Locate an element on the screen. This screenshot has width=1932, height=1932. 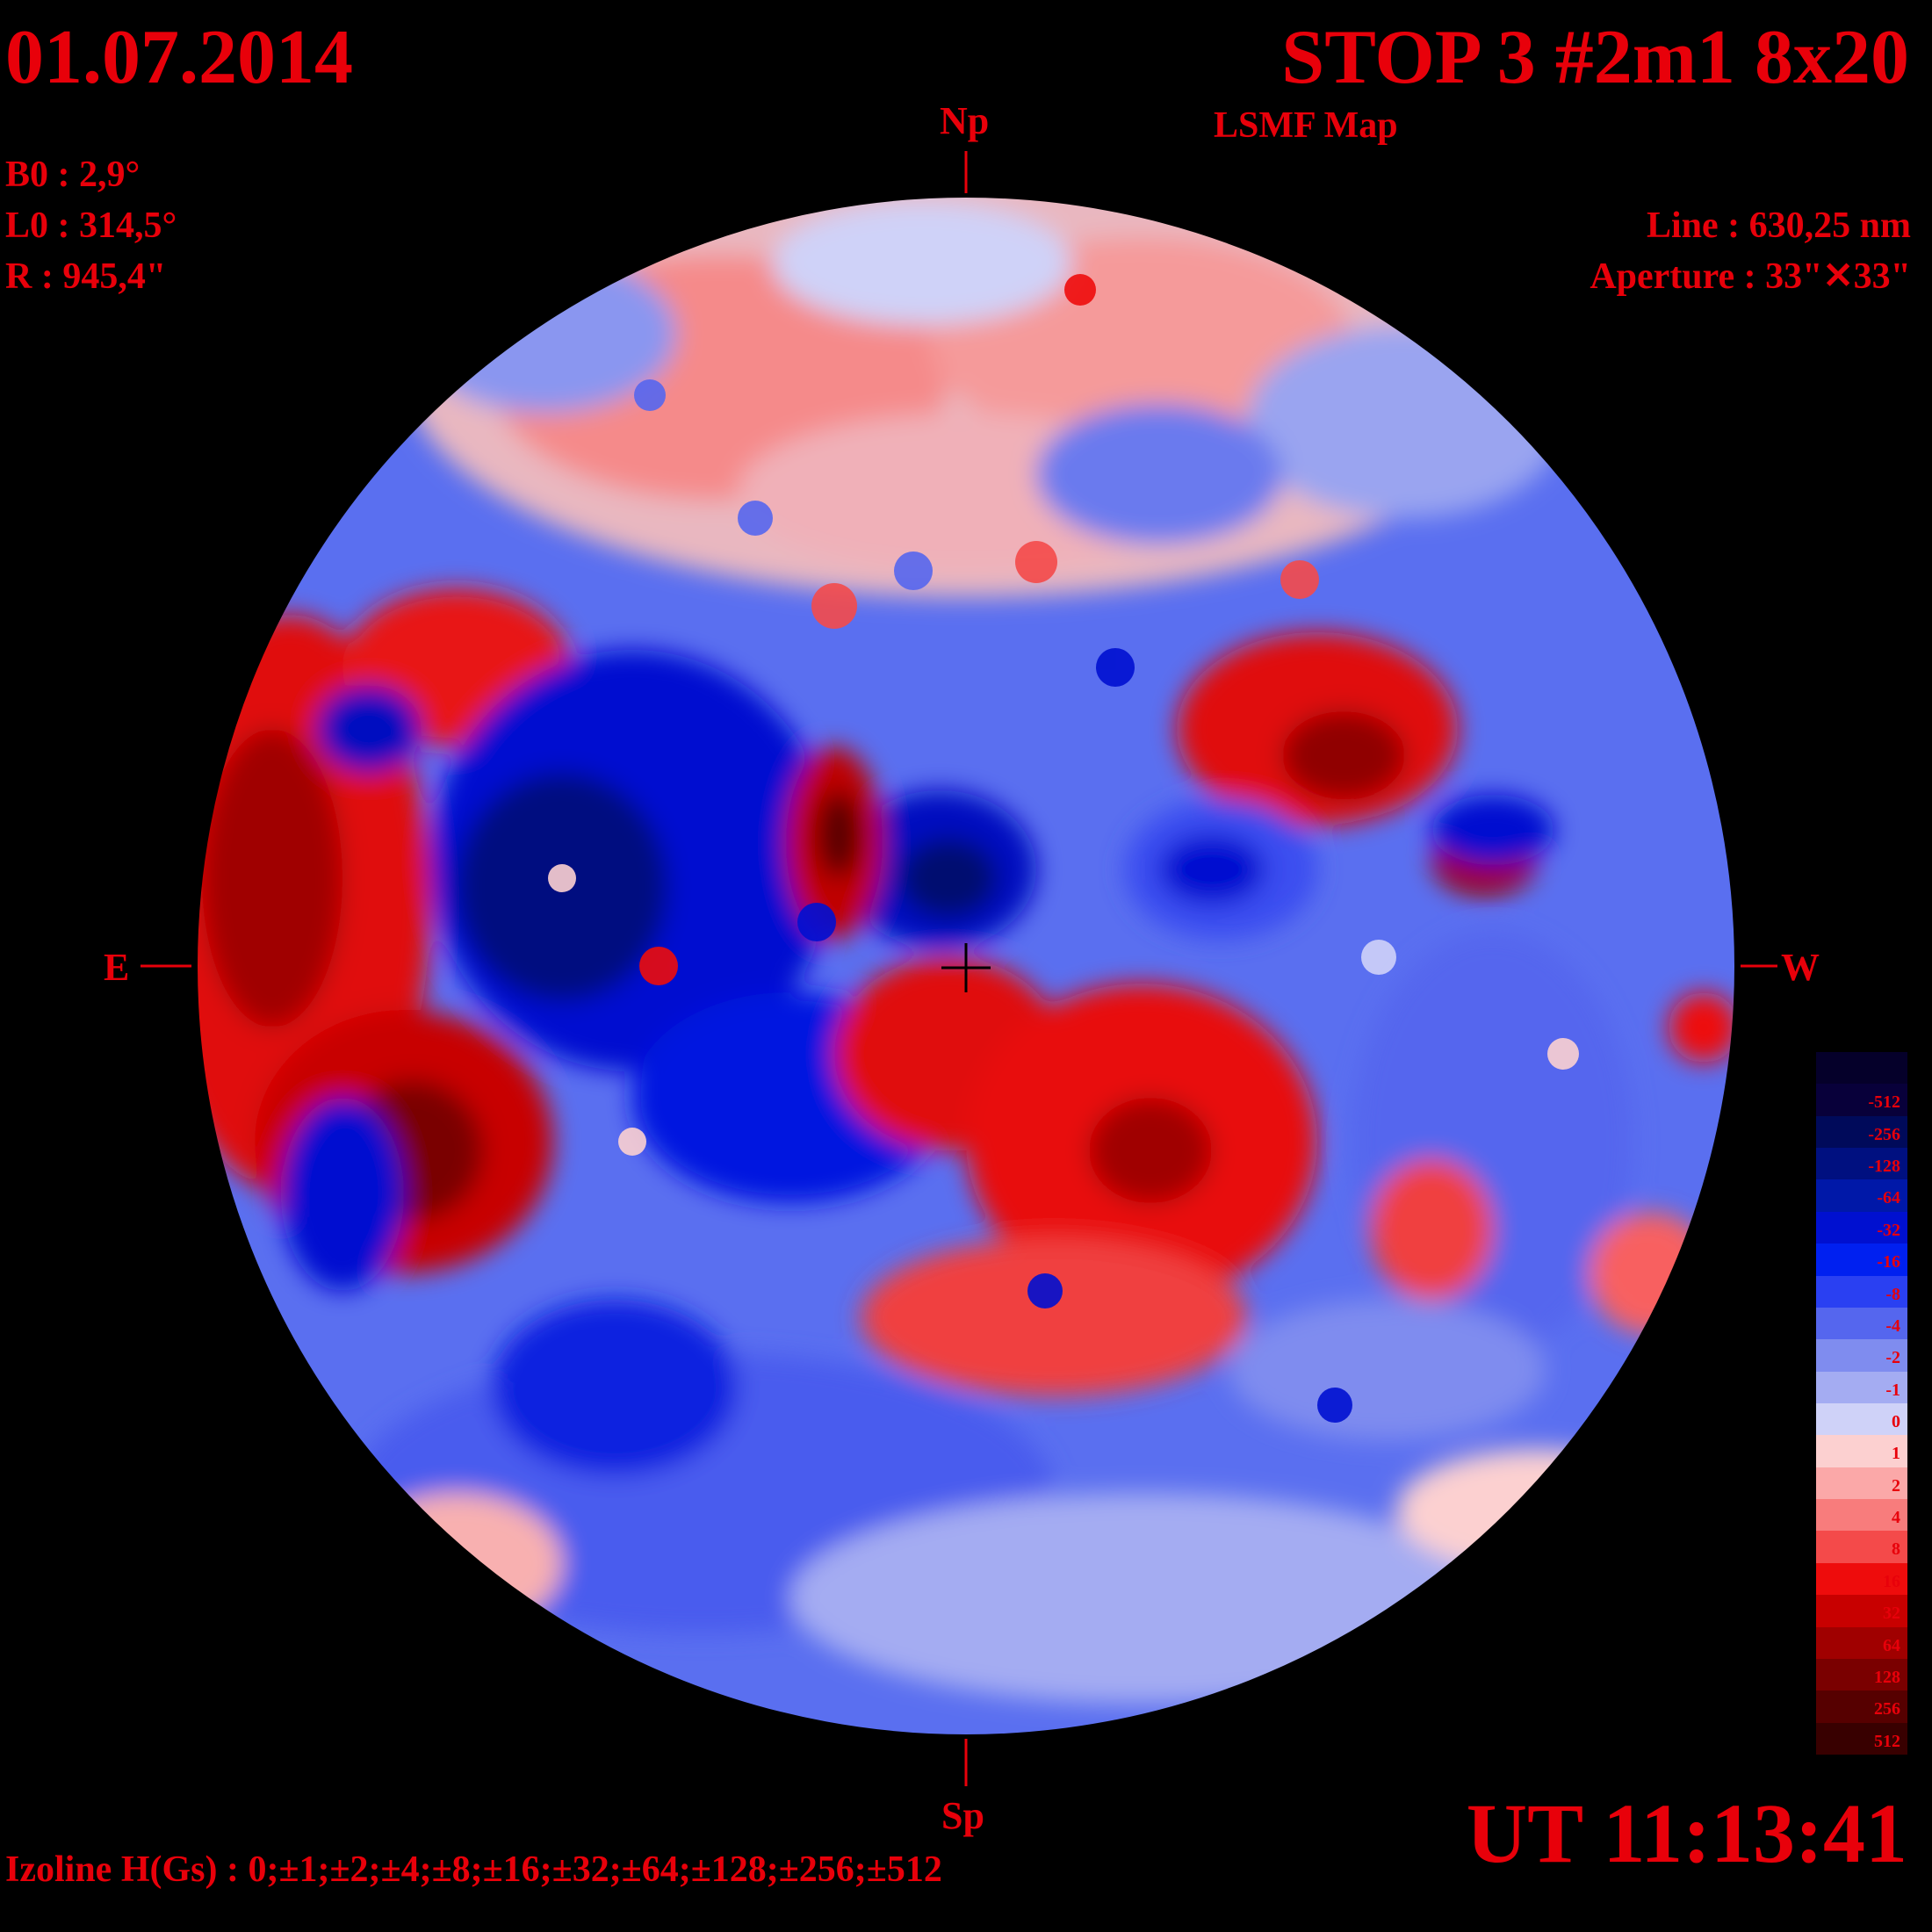
colorbar-level: -32 is located at coordinates (1862, 1228).